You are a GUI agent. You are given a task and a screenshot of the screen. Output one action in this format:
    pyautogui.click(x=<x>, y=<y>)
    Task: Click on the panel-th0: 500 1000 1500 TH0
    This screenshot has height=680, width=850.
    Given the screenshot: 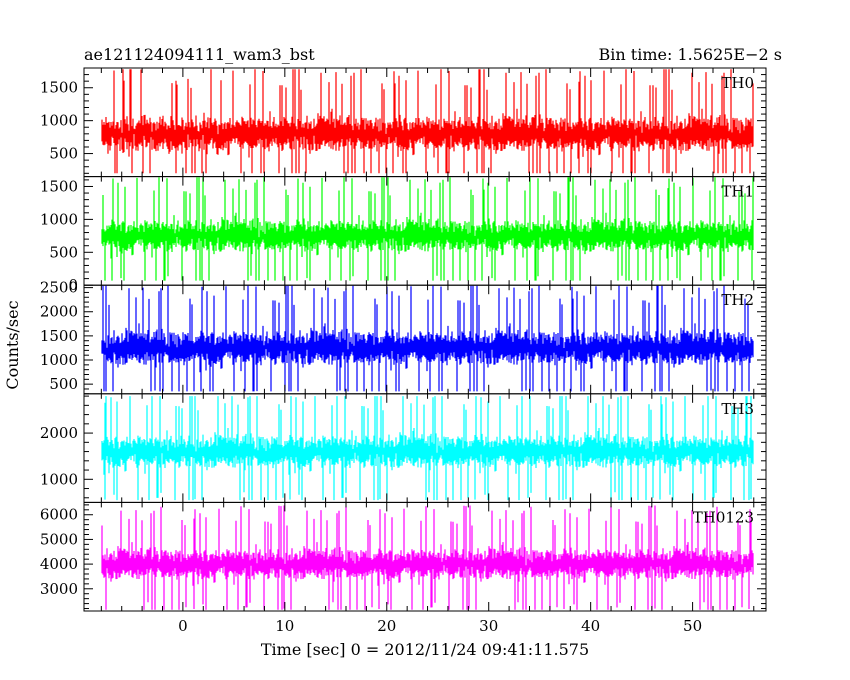 What is the action you would take?
    pyautogui.click(x=403, y=122)
    